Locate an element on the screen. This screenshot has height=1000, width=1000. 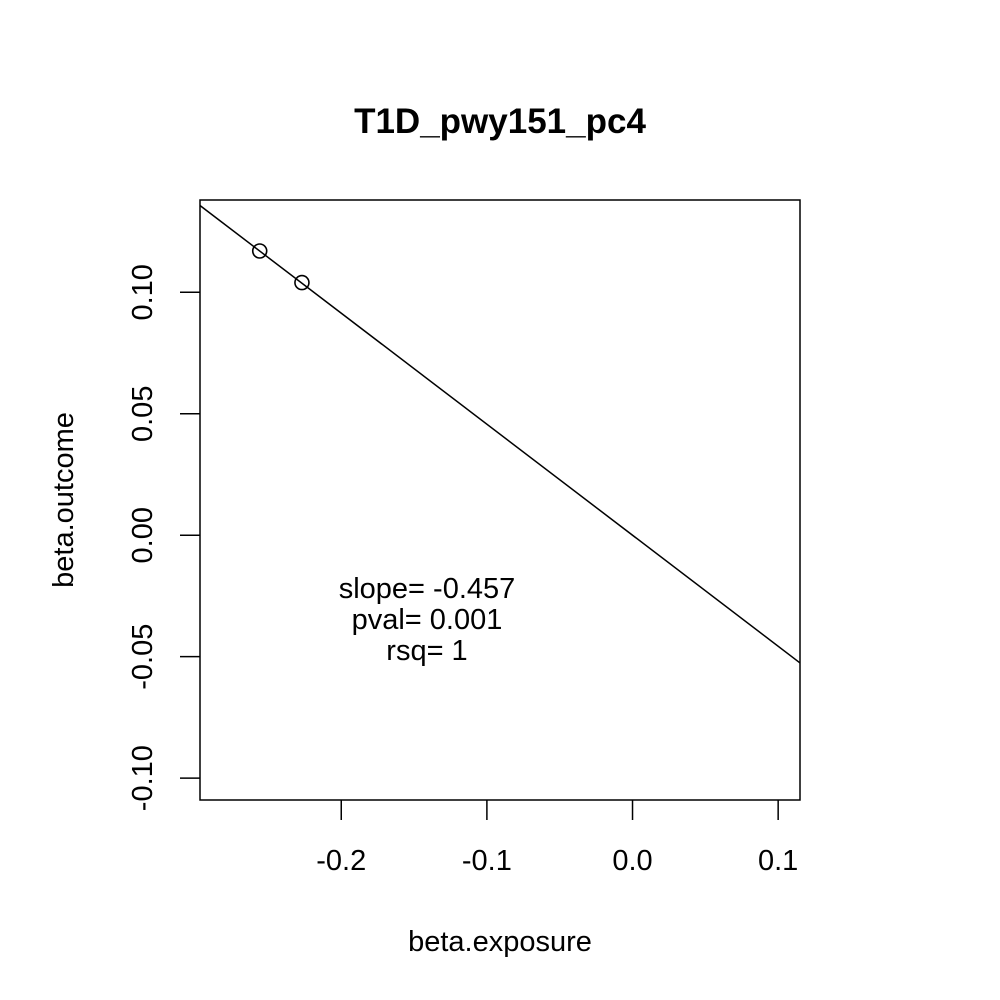
y-tick-label: 0.10 is located at coordinates (143, 292).